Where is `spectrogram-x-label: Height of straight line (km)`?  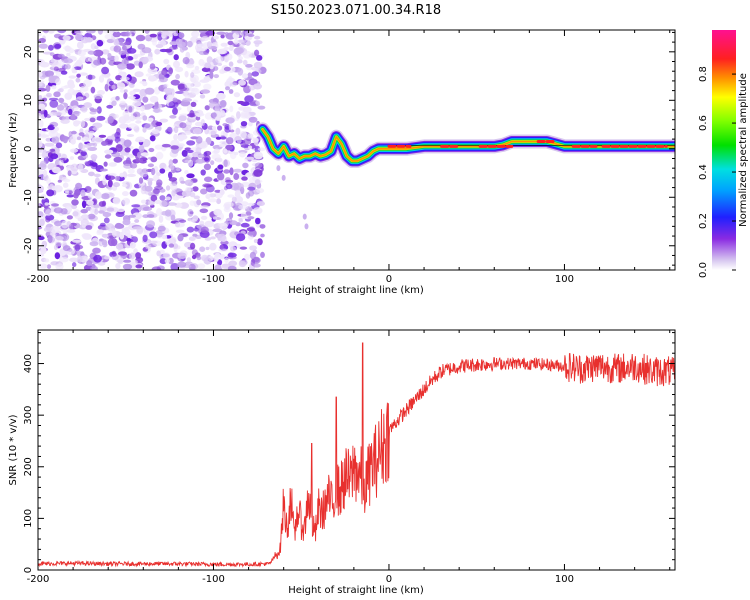 spectrogram-x-label: Height of straight line (km) is located at coordinates (356, 290).